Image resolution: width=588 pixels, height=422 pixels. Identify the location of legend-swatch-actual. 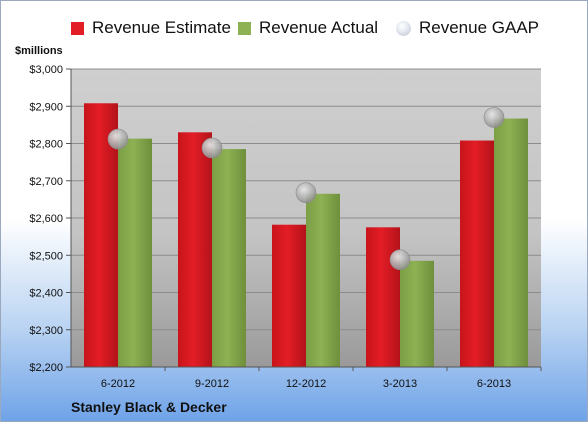
(244, 28).